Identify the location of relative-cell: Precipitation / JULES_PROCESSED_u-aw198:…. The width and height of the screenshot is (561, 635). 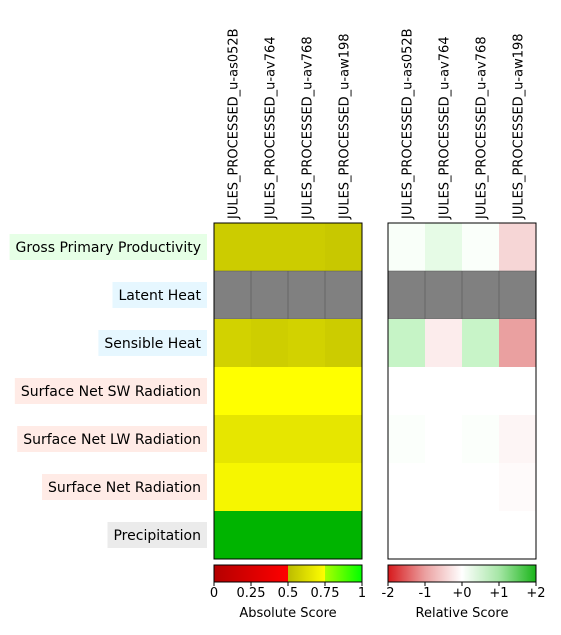
(517, 535).